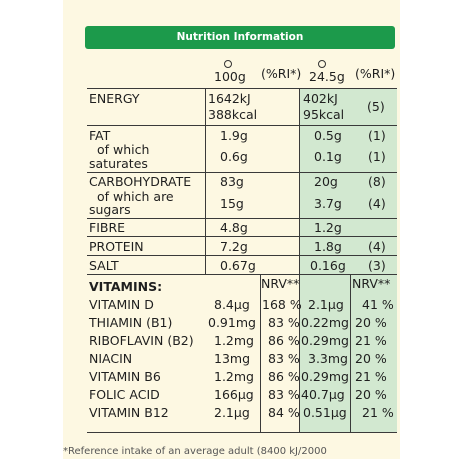 The height and width of the screenshot is (459, 459). I want to click on vitamin-100g: 13mg, so click(232, 358).